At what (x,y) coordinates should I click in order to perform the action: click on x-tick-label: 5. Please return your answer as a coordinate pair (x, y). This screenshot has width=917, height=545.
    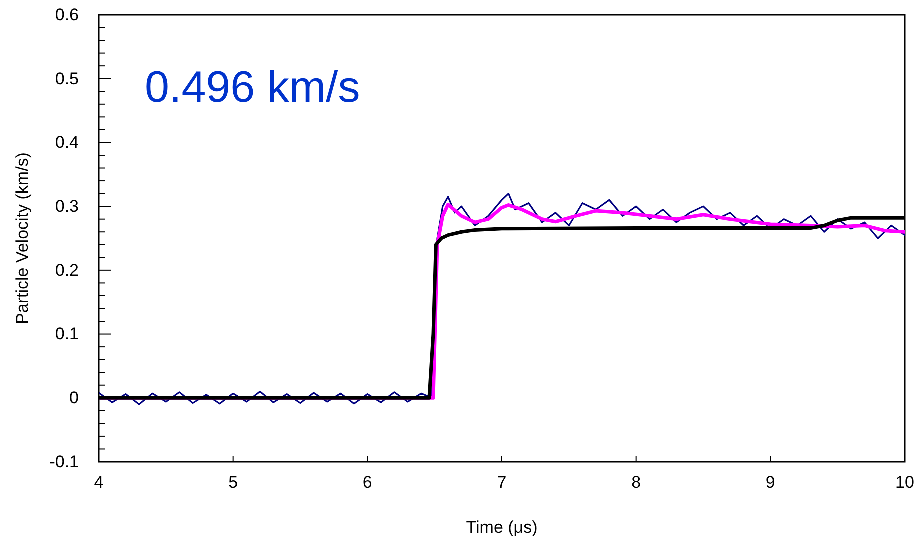
    Looking at the image, I should click on (233, 482).